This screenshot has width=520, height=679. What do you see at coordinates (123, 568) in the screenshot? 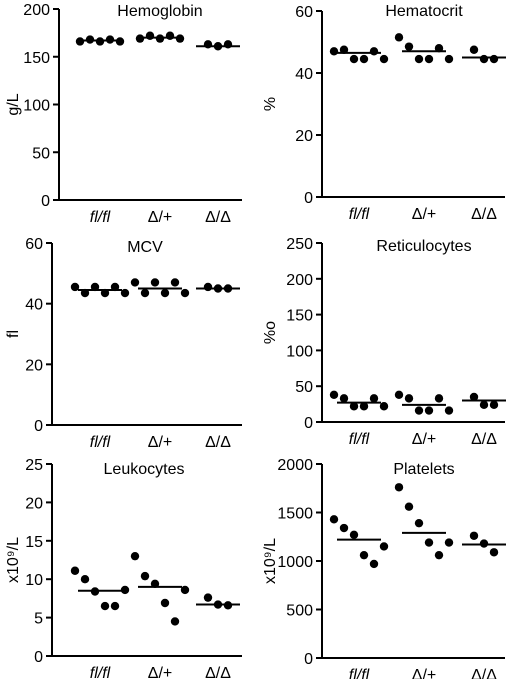
I see `chart-panel-5: 0 5 10 15 20 25 x10⁹/L Leukocytes fl/fl Δ/+ Δ/Δ` at bounding box center [123, 568].